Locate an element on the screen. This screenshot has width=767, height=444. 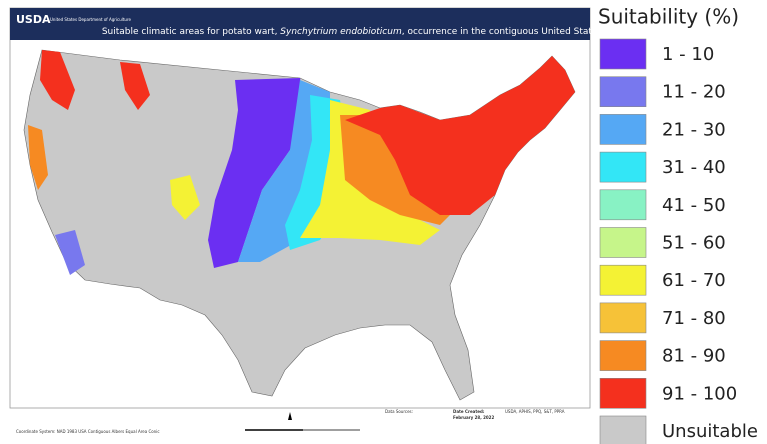
header-bar is located at coordinates (300, 24).